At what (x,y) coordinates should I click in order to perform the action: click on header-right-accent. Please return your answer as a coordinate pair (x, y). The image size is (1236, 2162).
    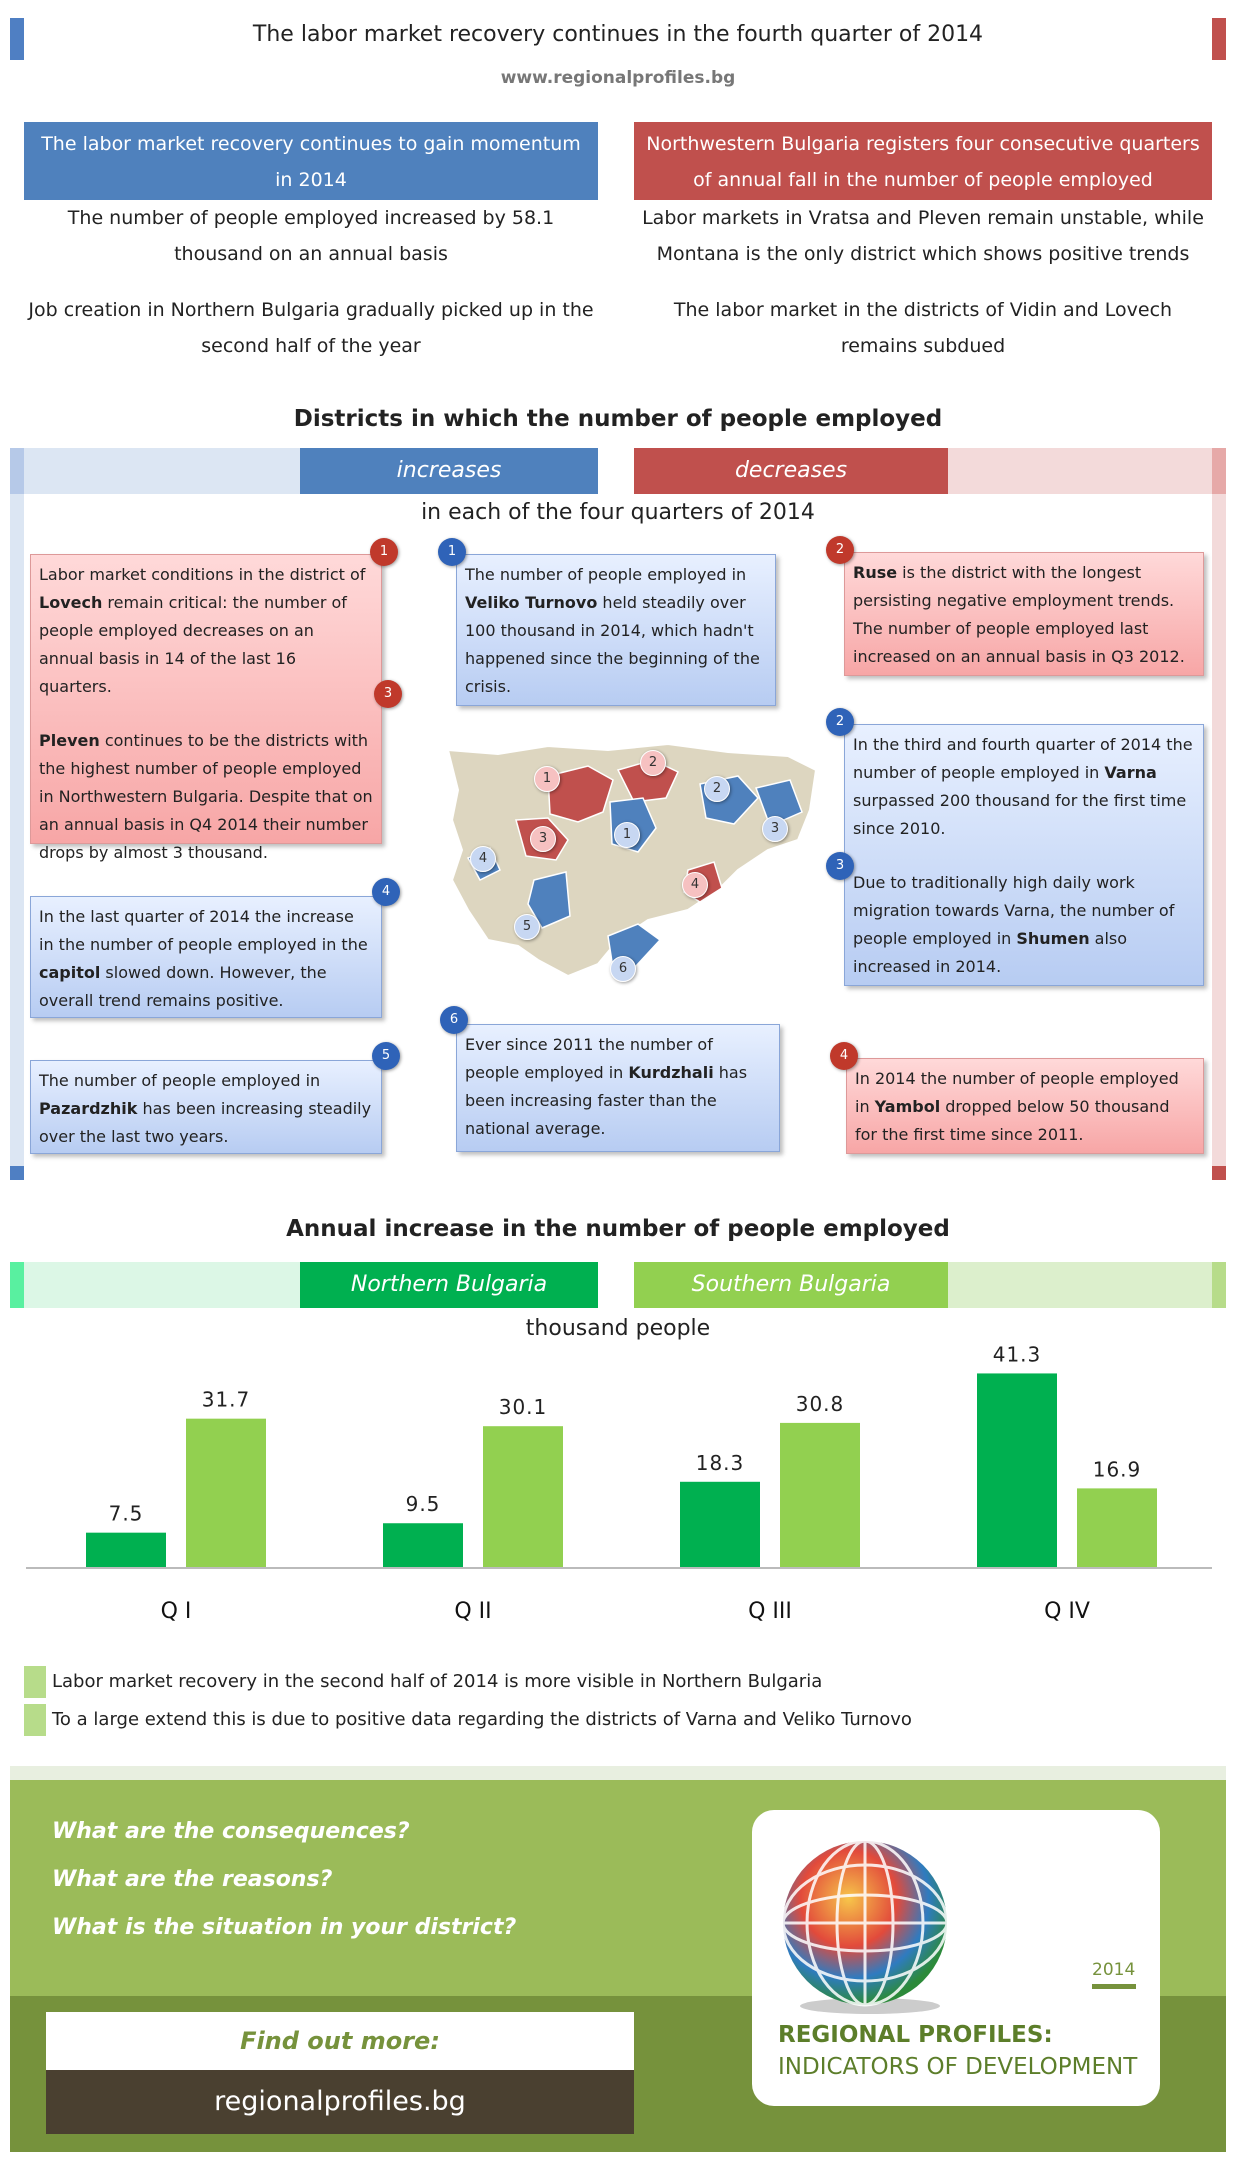
    Looking at the image, I should click on (1219, 39).